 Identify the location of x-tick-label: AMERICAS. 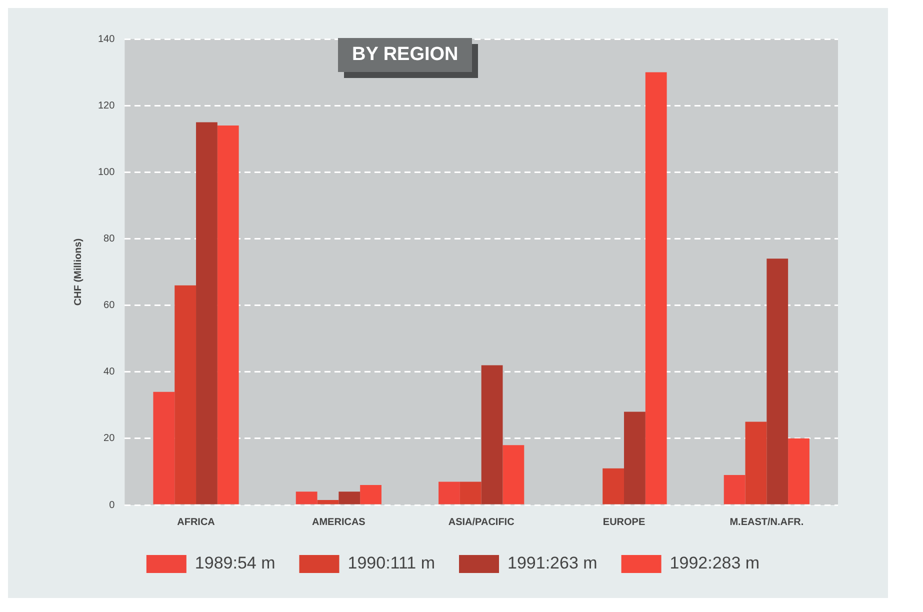
(339, 522).